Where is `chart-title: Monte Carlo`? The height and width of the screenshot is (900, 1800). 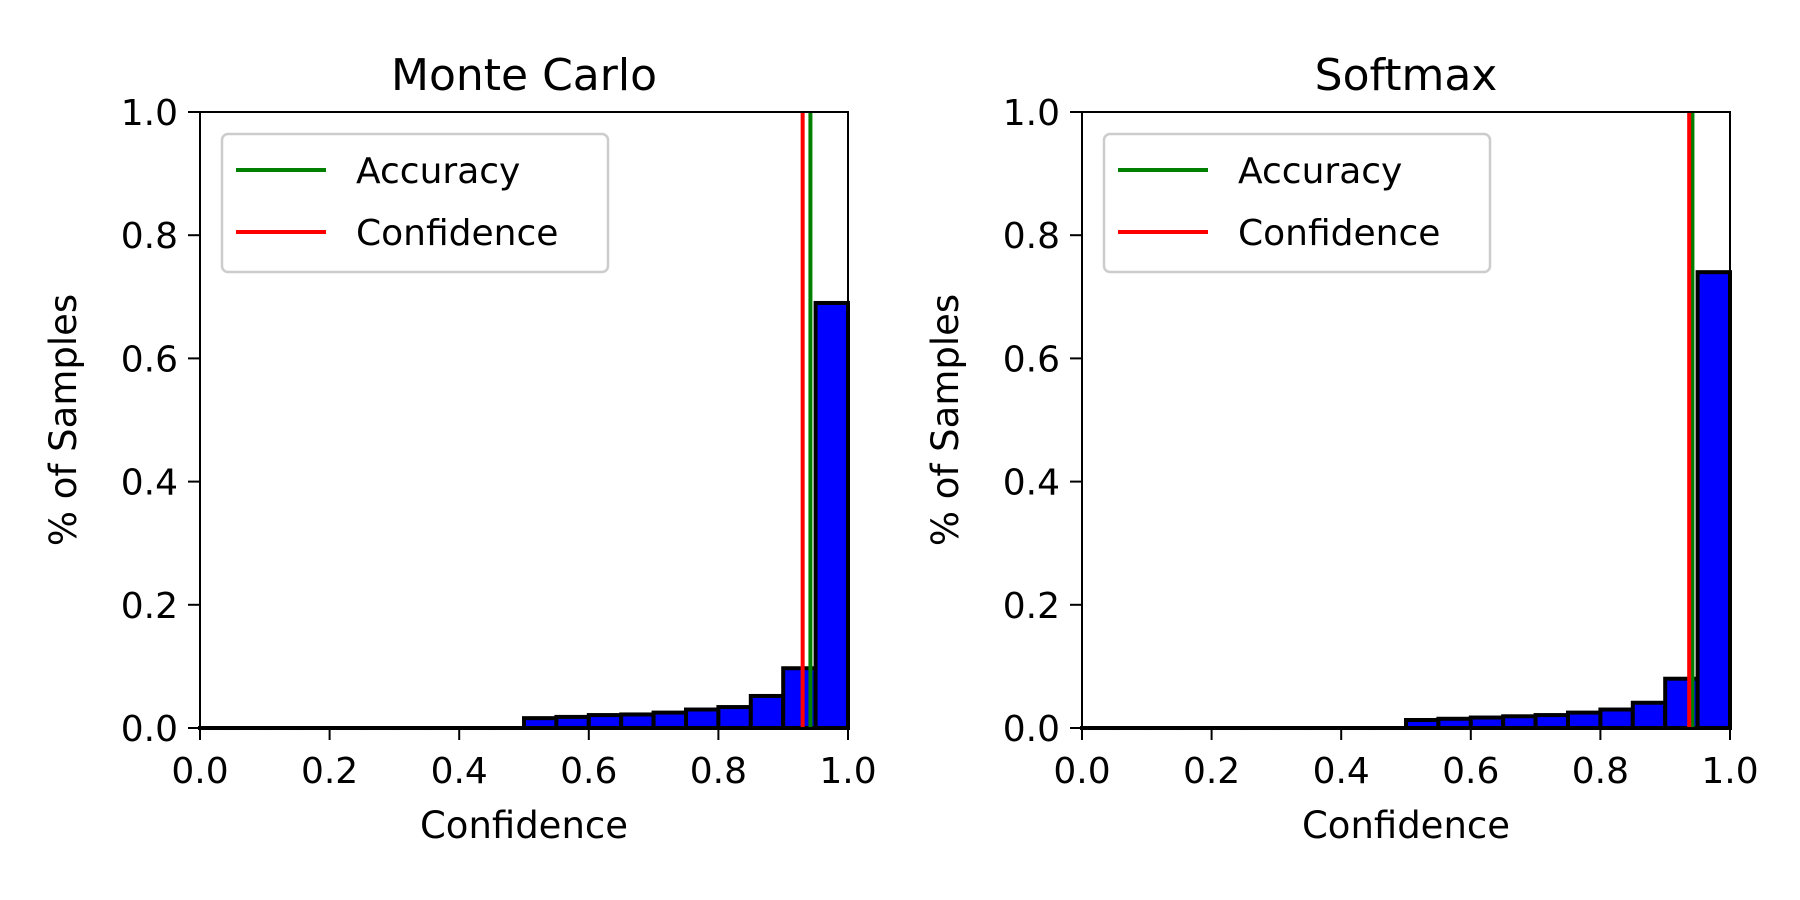 chart-title: Monte Carlo is located at coordinates (524, 75).